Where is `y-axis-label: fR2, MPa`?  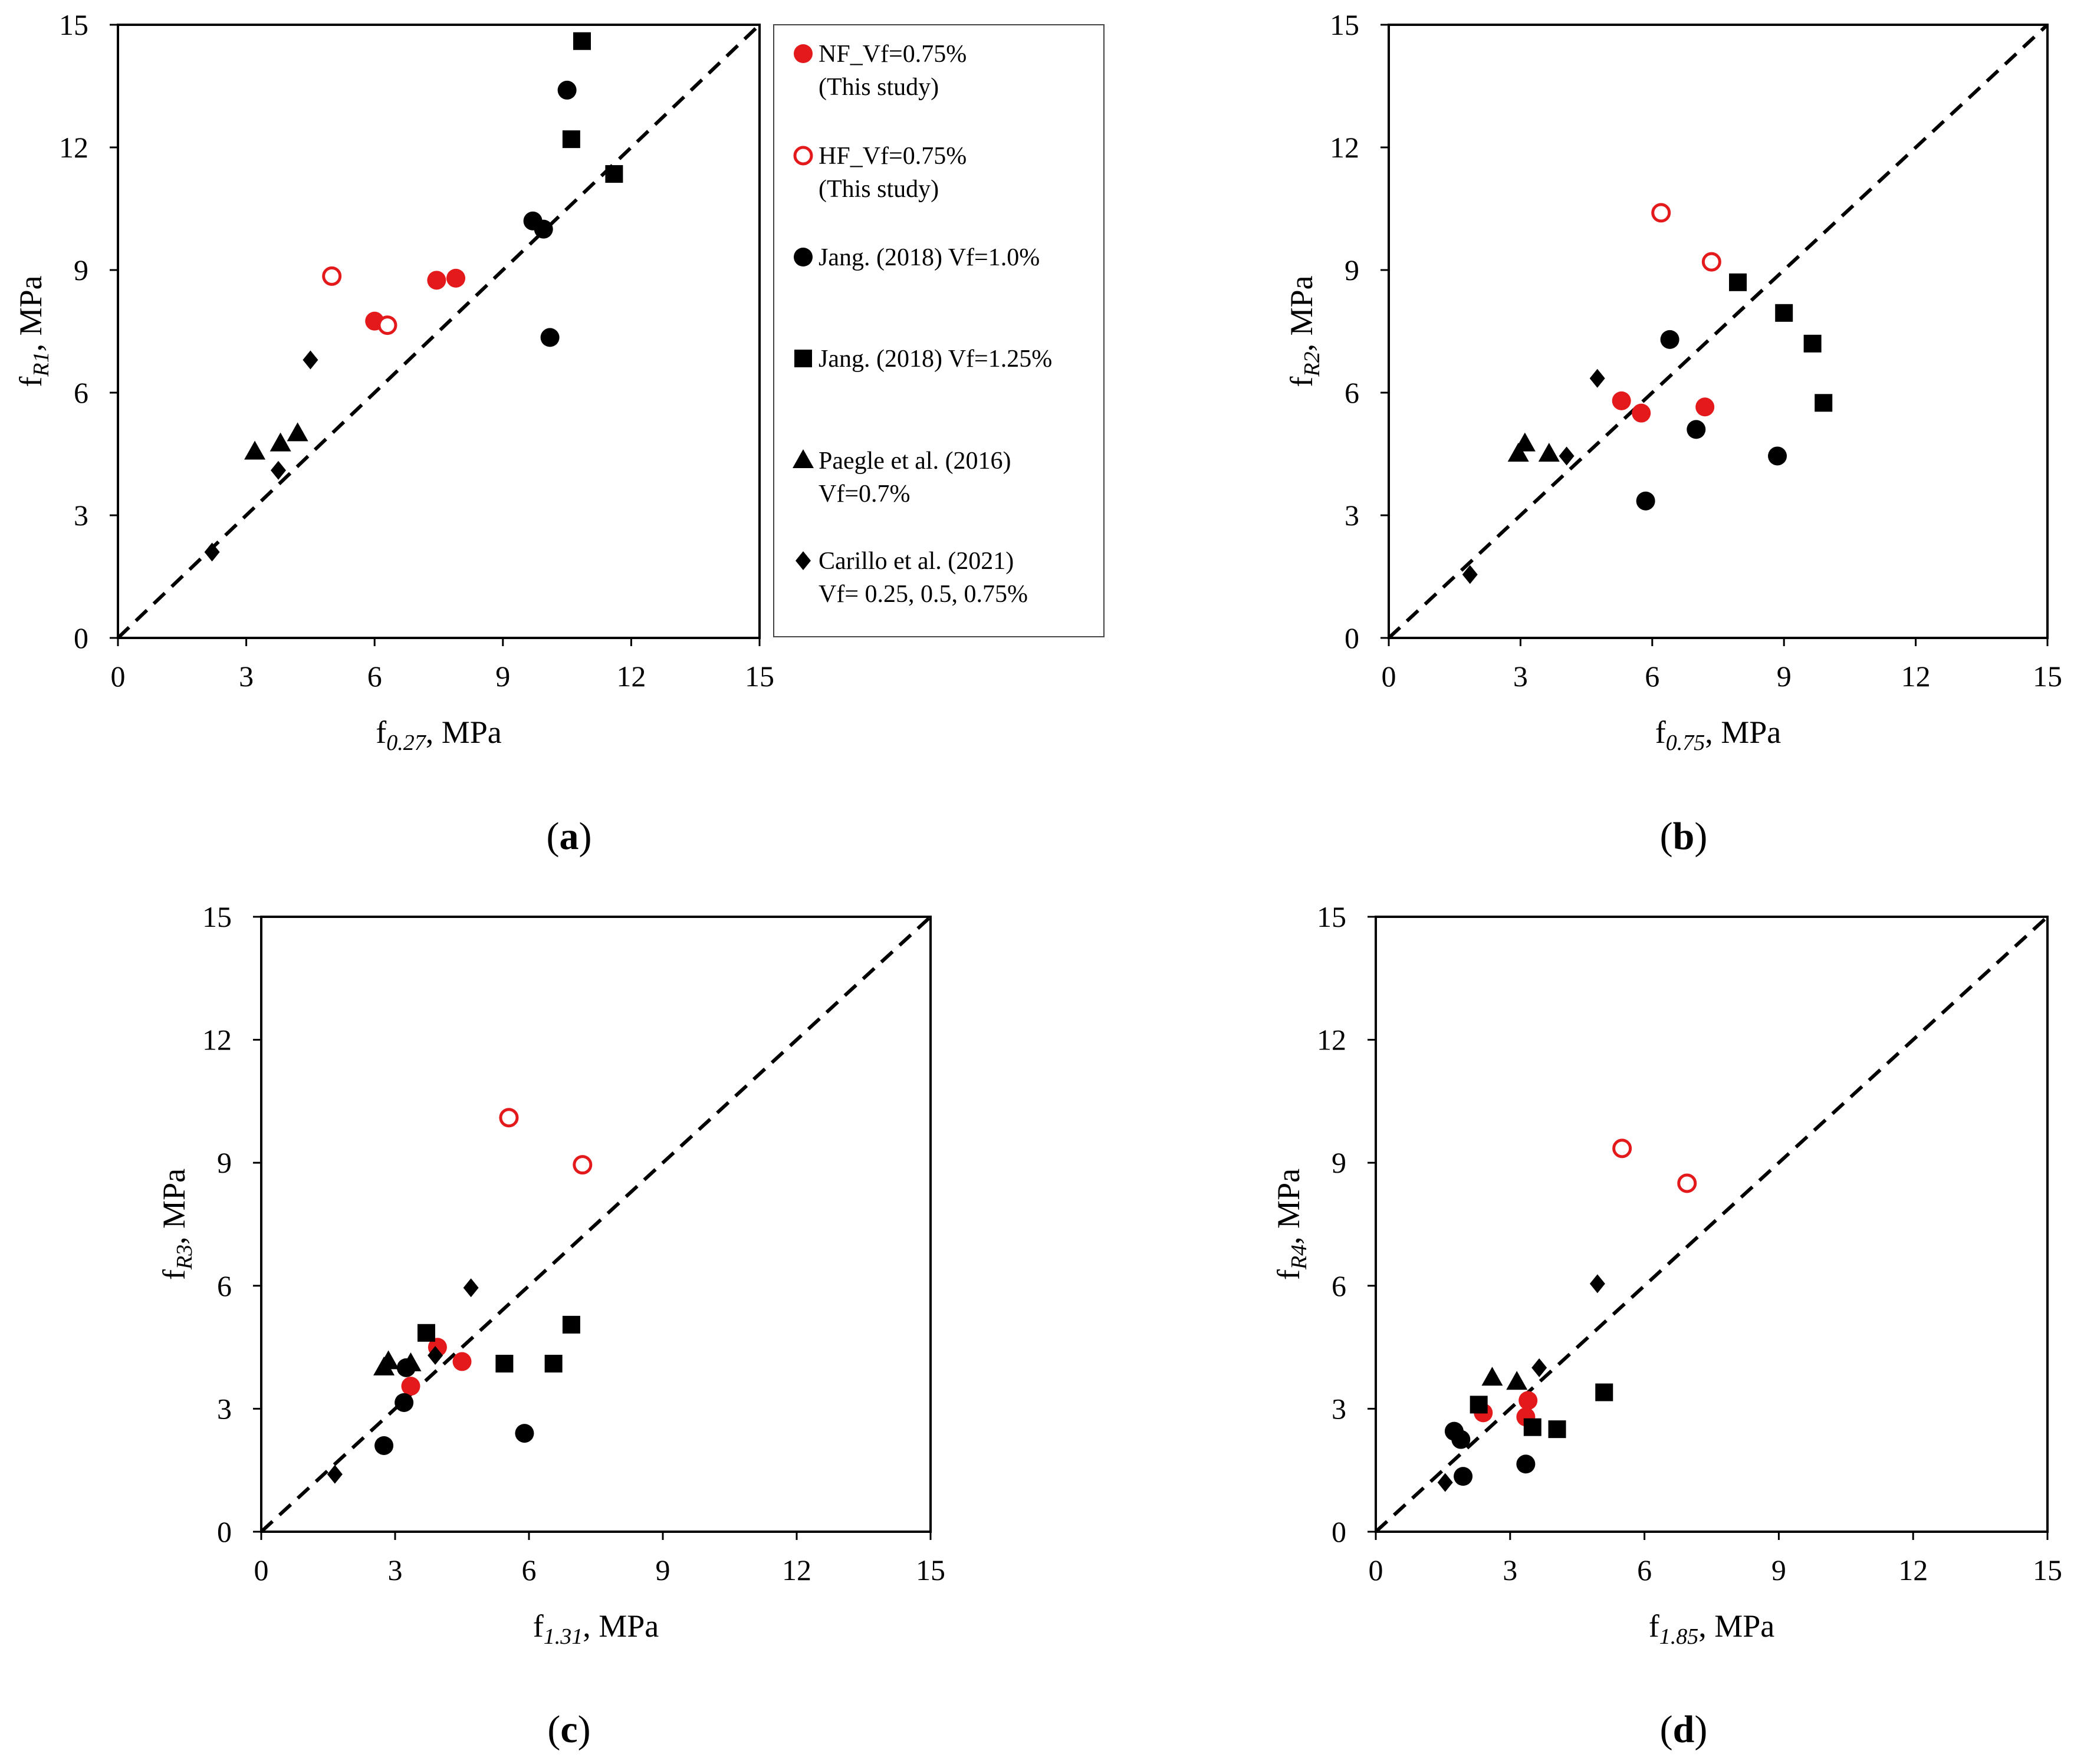 y-axis-label: fR2, MPa is located at coordinates (1304, 331).